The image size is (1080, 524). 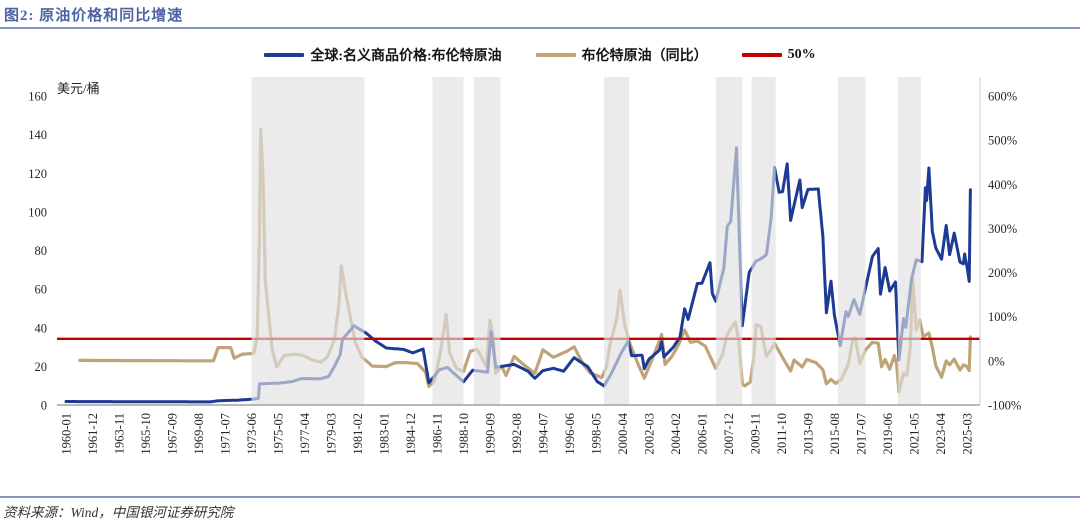 What do you see at coordinates (118, 512) in the screenshot?
I see `source-note: 资料来源：Wind，中国银河证券研究院` at bounding box center [118, 512].